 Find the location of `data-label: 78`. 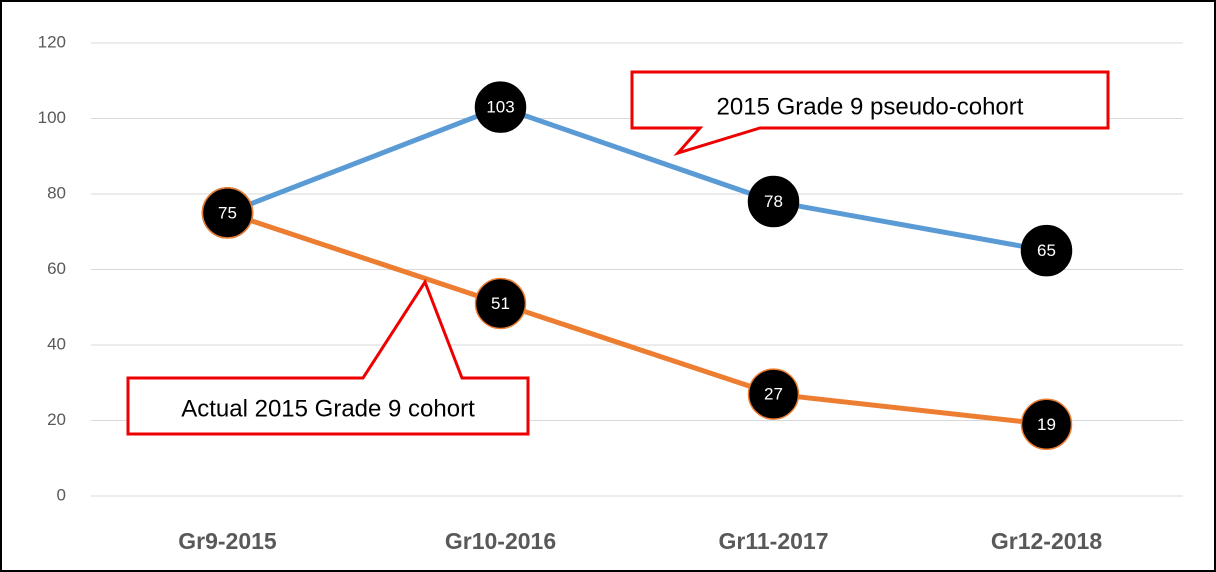

data-label: 78 is located at coordinates (773, 201).